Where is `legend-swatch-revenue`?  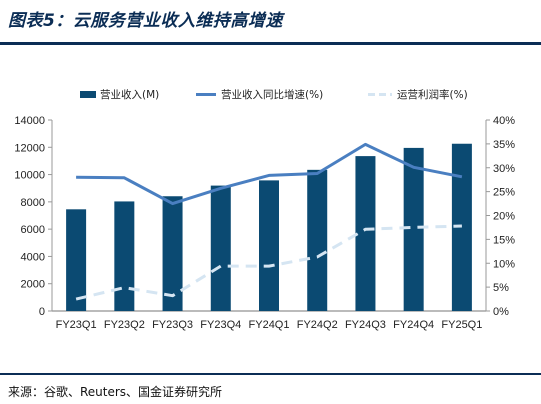
legend-swatch-revenue is located at coordinates (88, 94).